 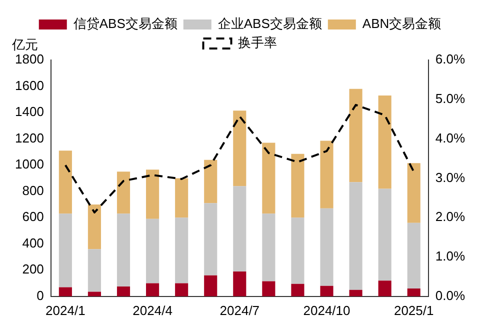 What do you see at coordinates (450, 216) in the screenshot?
I see `y2-tick-label: 2.0%` at bounding box center [450, 216].